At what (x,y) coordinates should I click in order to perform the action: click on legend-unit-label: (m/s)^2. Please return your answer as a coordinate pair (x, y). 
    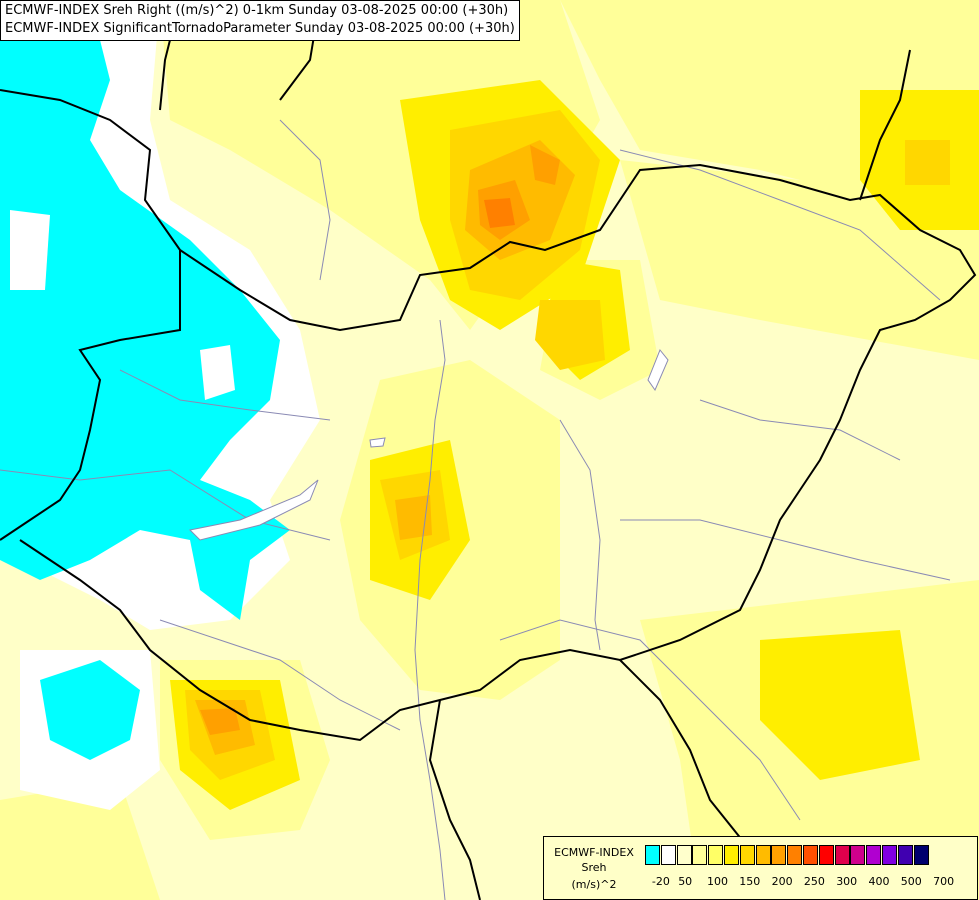
    Looking at the image, I should click on (594, 884).